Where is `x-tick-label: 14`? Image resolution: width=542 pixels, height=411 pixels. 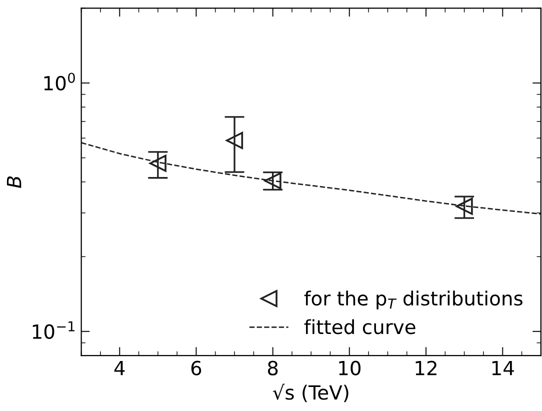 x-tick-label: 14 is located at coordinates (503, 368).